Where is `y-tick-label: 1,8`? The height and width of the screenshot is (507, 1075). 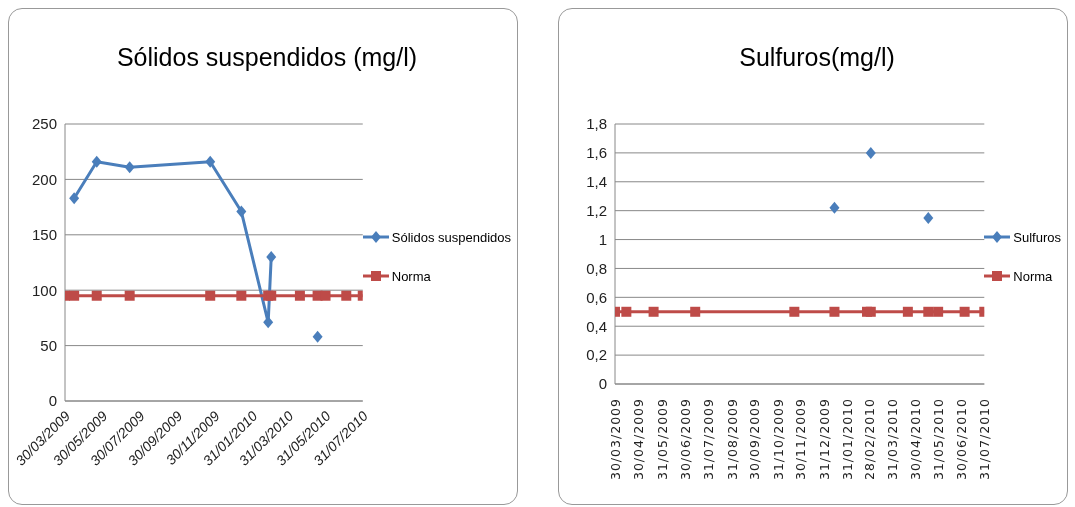 y-tick-label: 1,8 is located at coordinates (596, 124).